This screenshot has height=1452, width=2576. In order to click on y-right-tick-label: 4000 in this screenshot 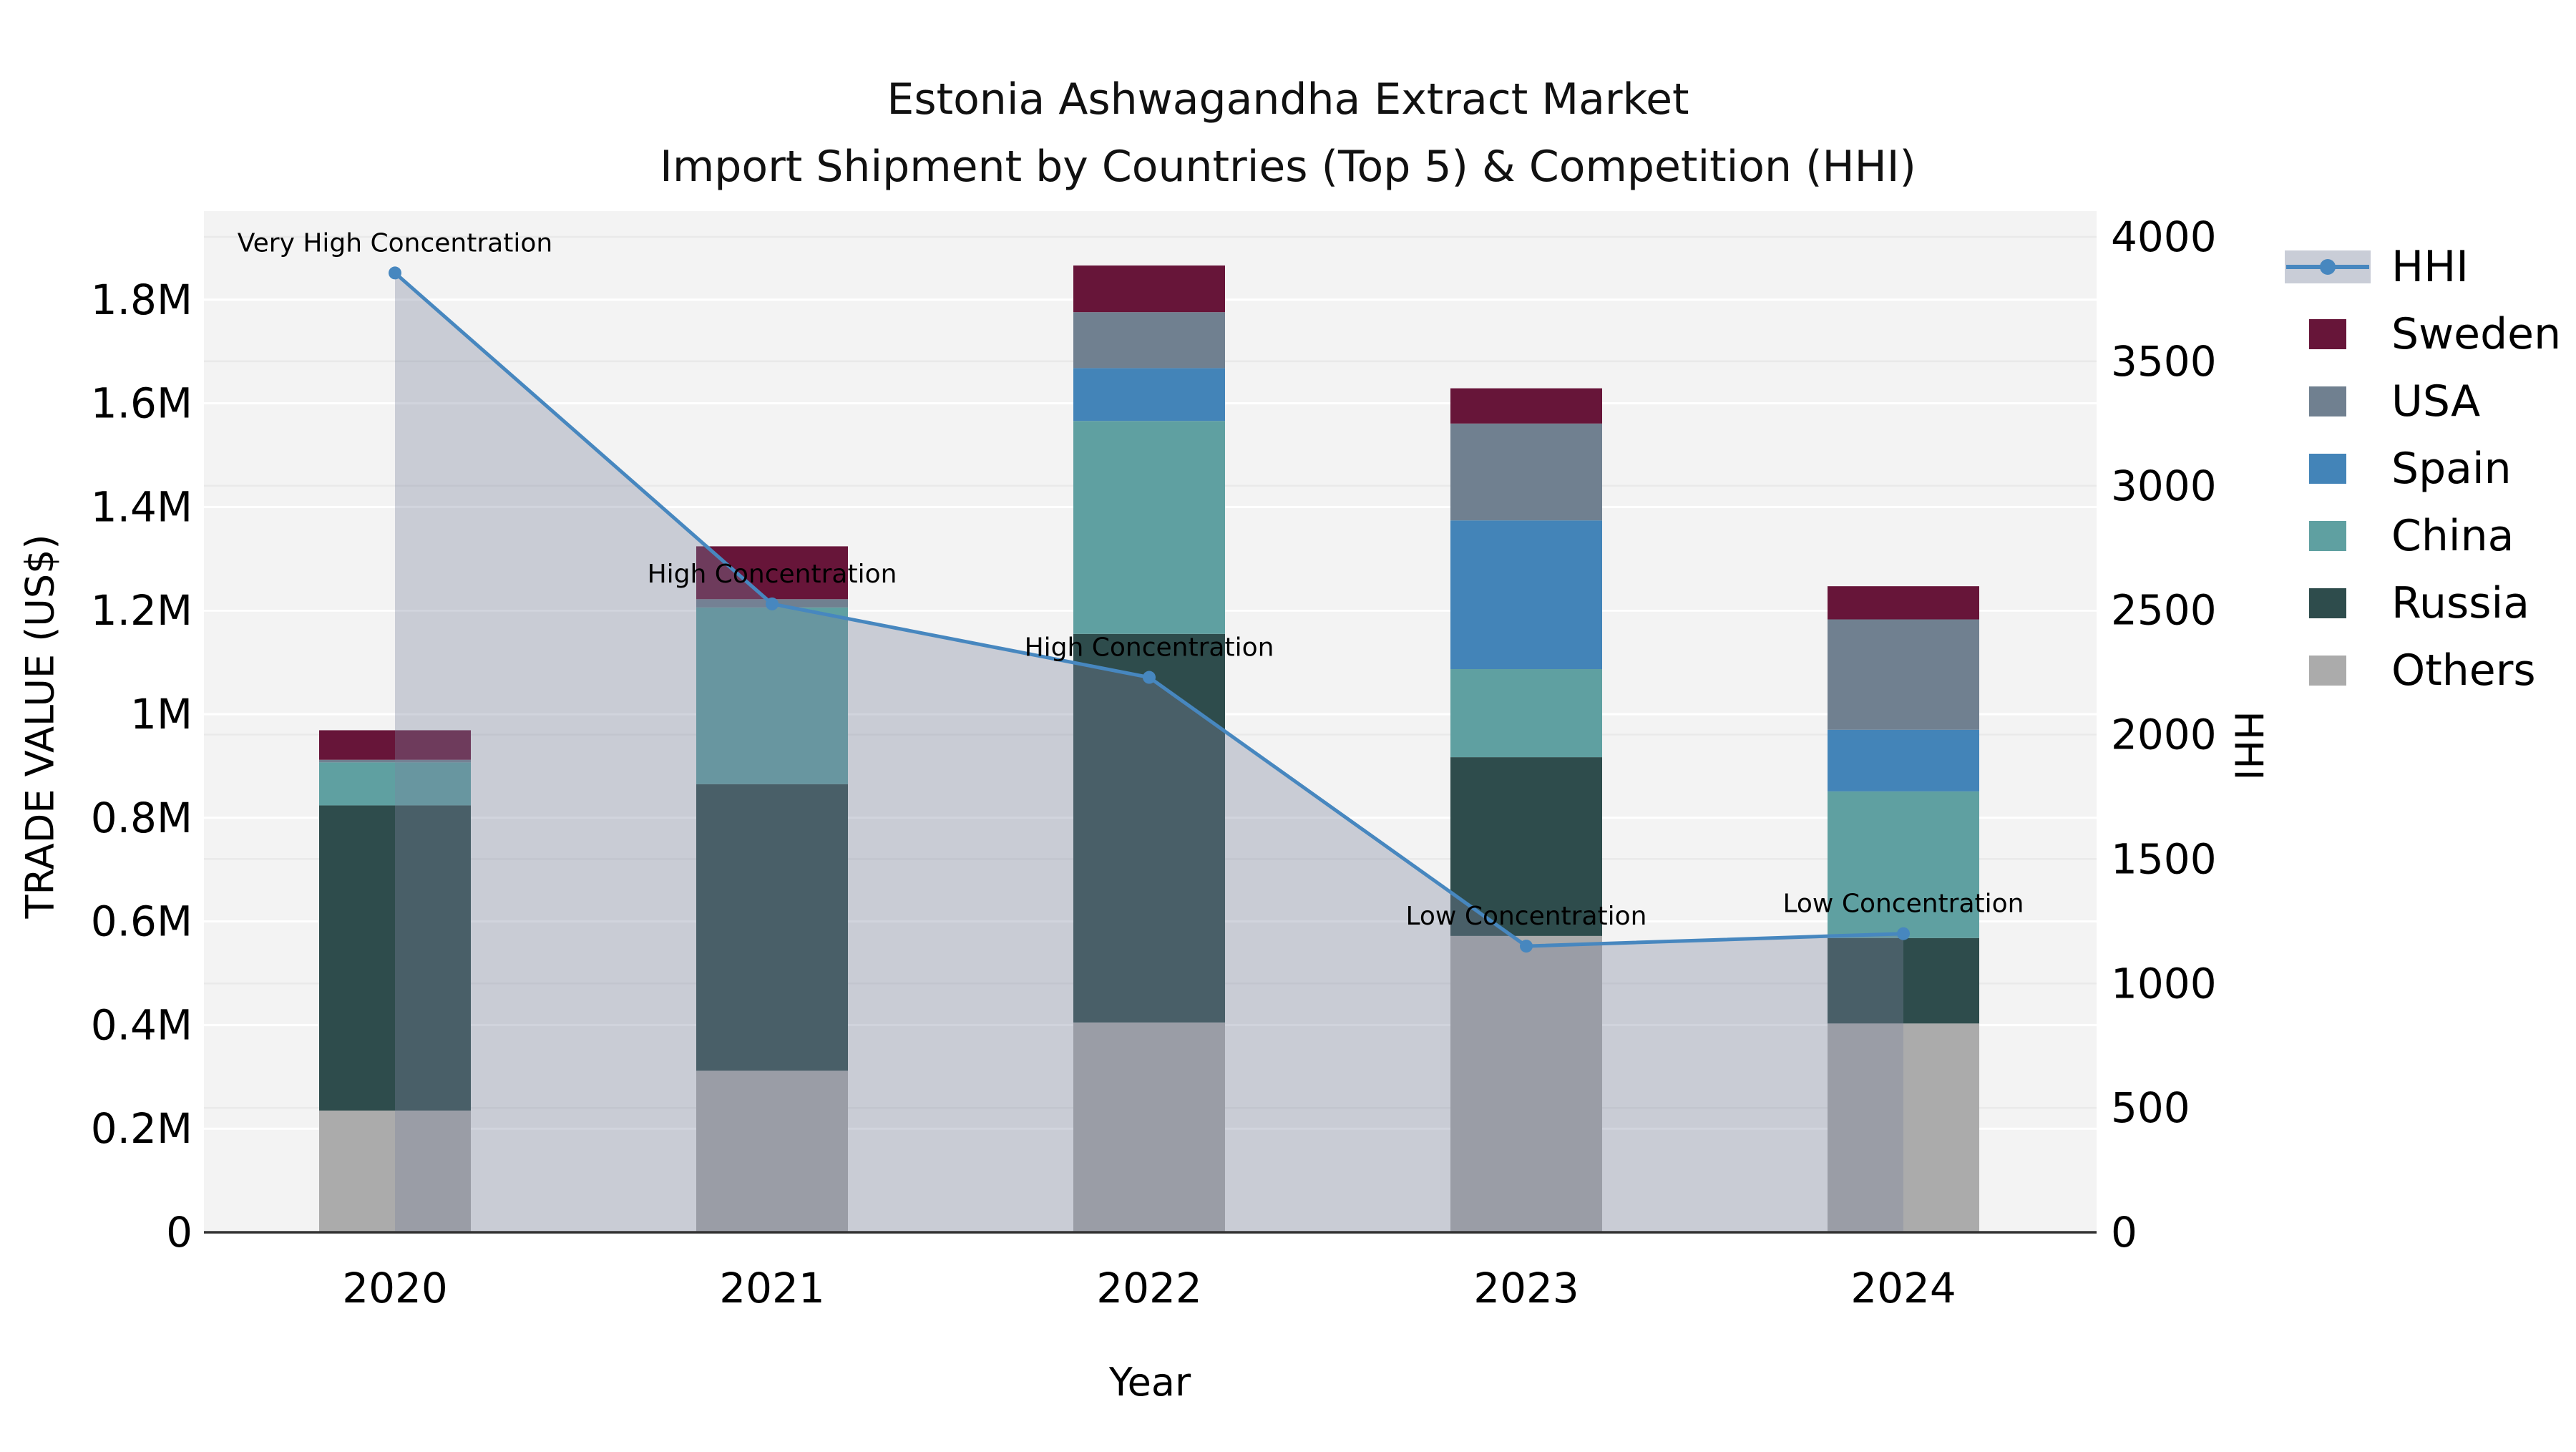, I will do `click(2164, 237)`.